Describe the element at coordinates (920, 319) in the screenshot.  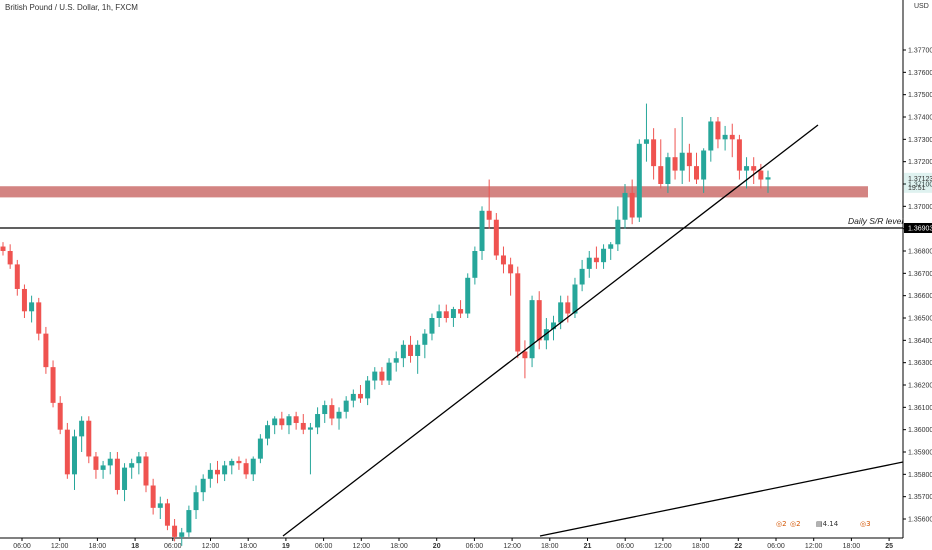
I see `y-tick-label: 1.36500` at that location.